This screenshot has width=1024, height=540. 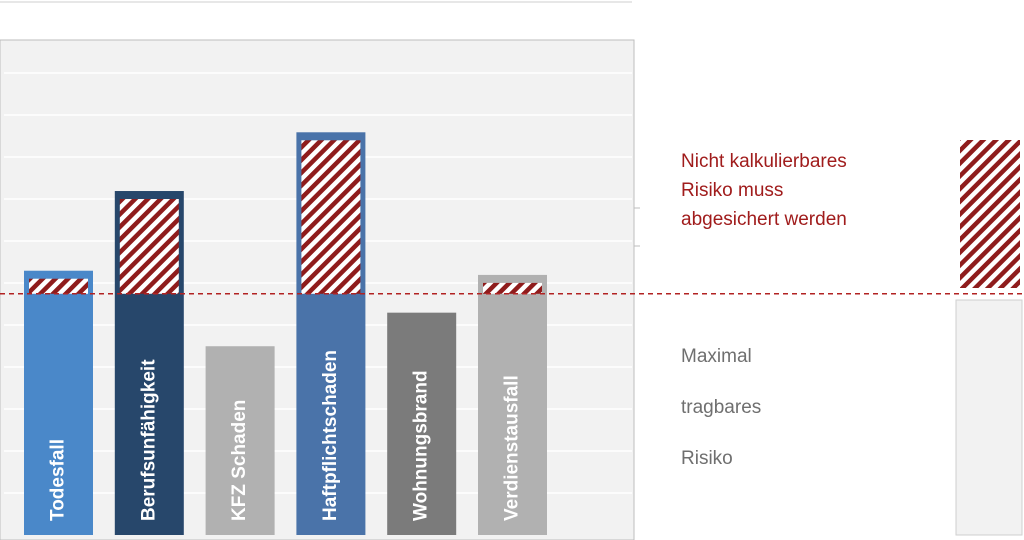 What do you see at coordinates (58, 480) in the screenshot?
I see `bar-label: Todesfall` at bounding box center [58, 480].